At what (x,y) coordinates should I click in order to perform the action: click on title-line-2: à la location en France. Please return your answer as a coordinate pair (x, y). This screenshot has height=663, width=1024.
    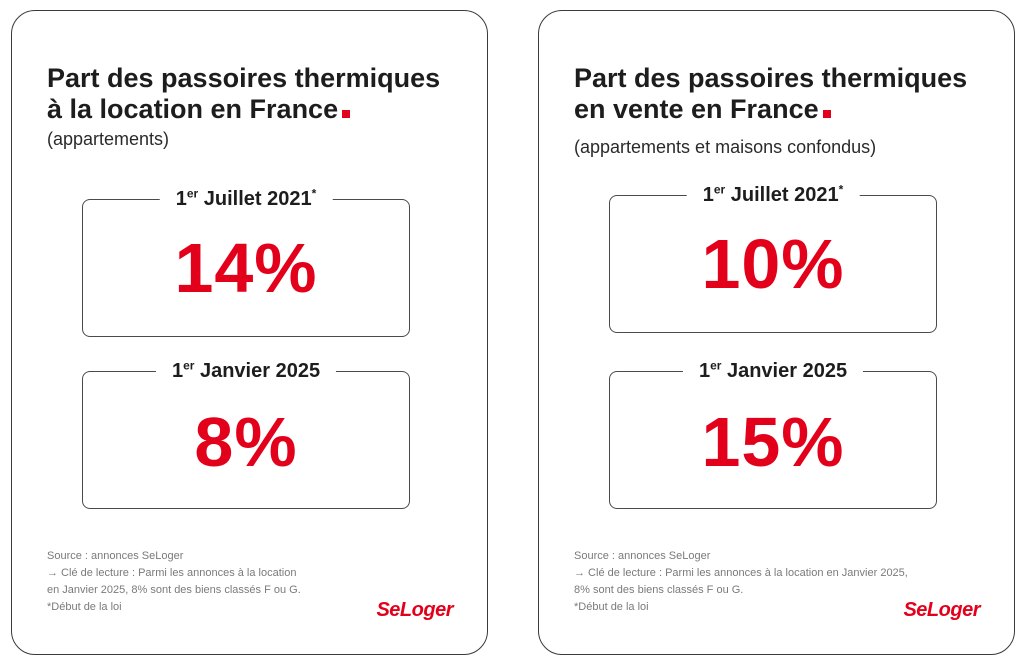
    Looking at the image, I should click on (193, 109).